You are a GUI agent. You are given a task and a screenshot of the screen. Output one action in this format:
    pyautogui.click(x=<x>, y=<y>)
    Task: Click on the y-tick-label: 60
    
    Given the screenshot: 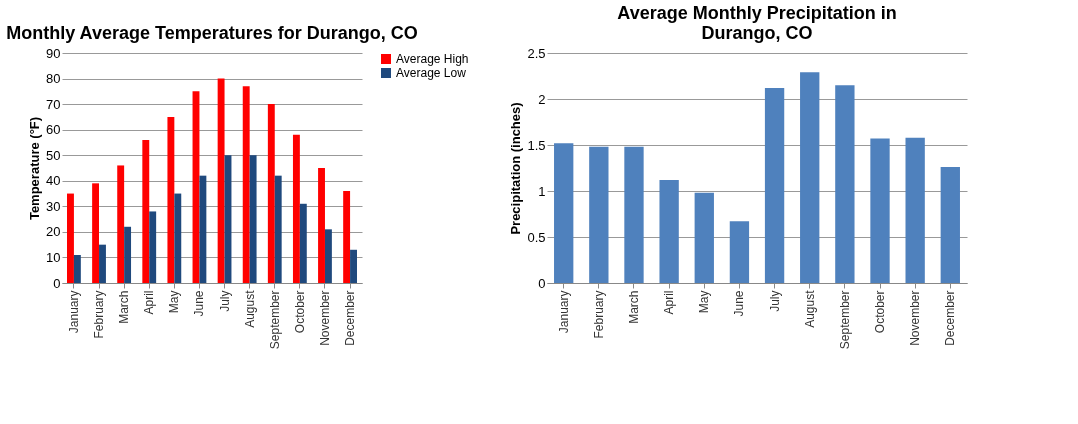 What is the action you would take?
    pyautogui.click(x=53, y=130)
    